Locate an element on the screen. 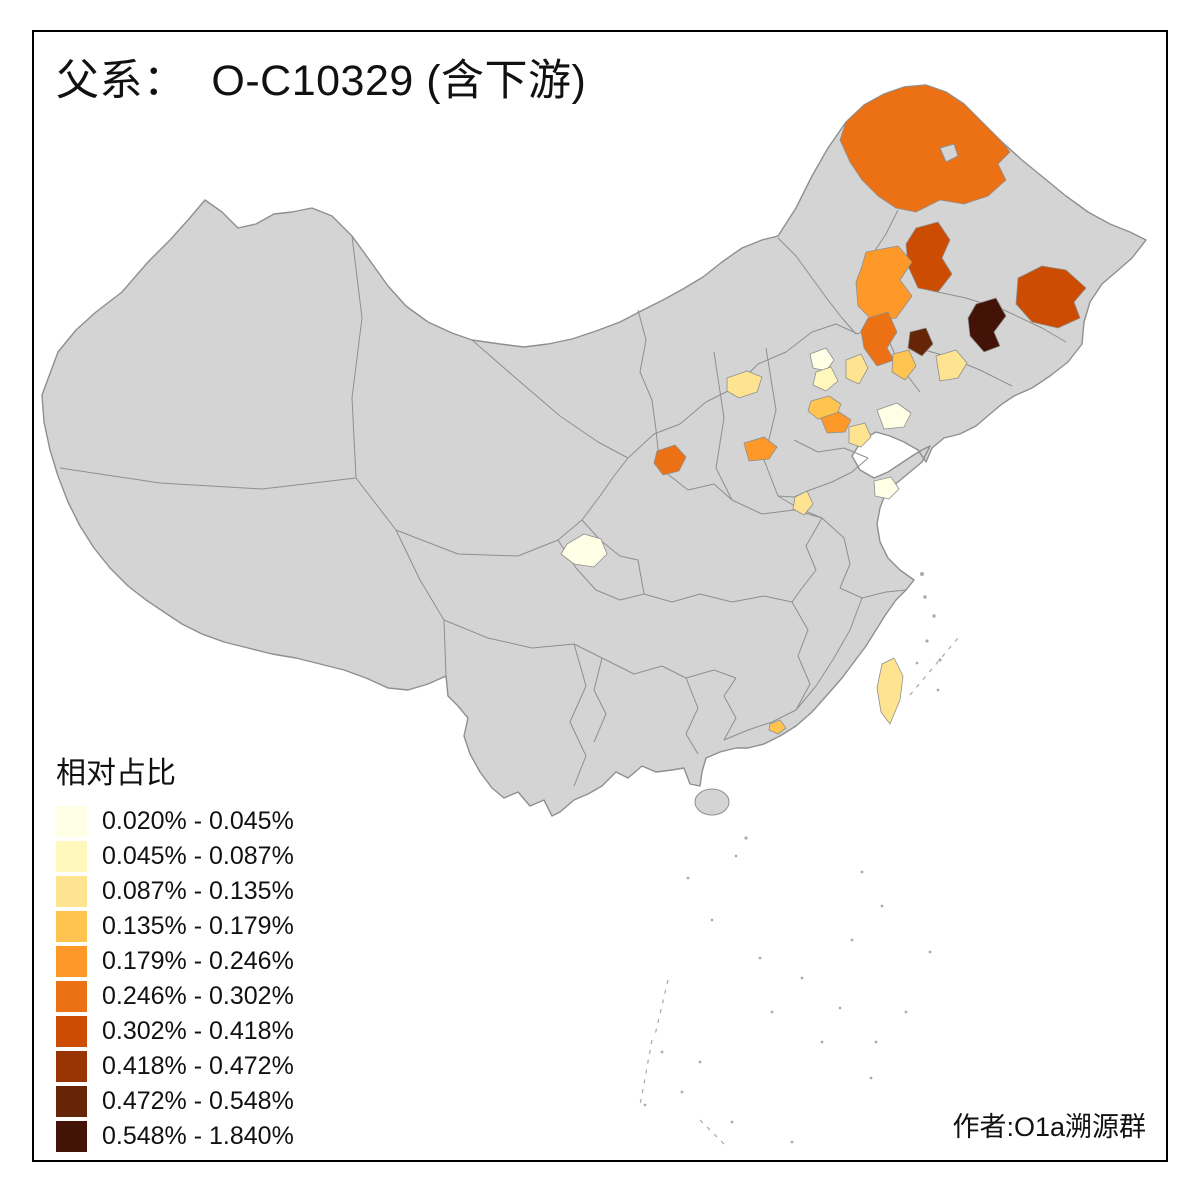 The width and height of the screenshot is (1200, 1200). map-region-hebei-ne-yellow is located at coordinates (857, 369).